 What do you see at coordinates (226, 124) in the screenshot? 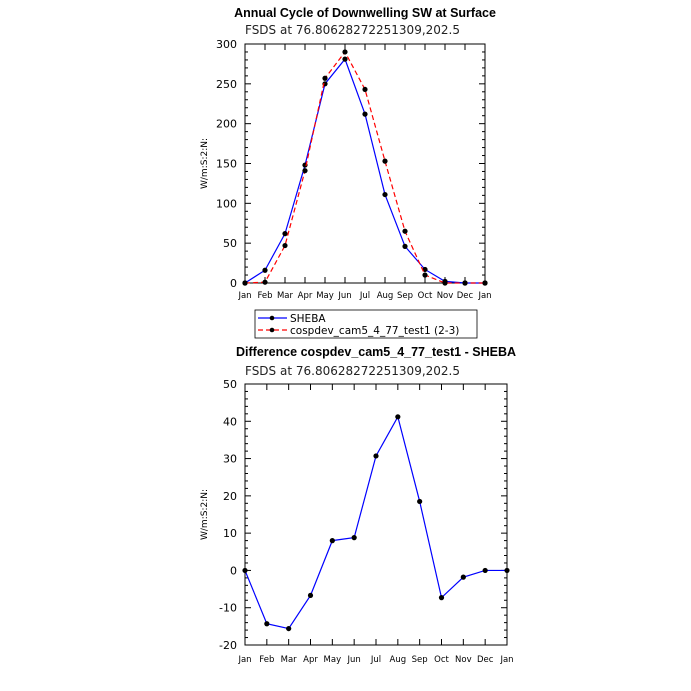
I see `y-tick-label: 200` at bounding box center [226, 124].